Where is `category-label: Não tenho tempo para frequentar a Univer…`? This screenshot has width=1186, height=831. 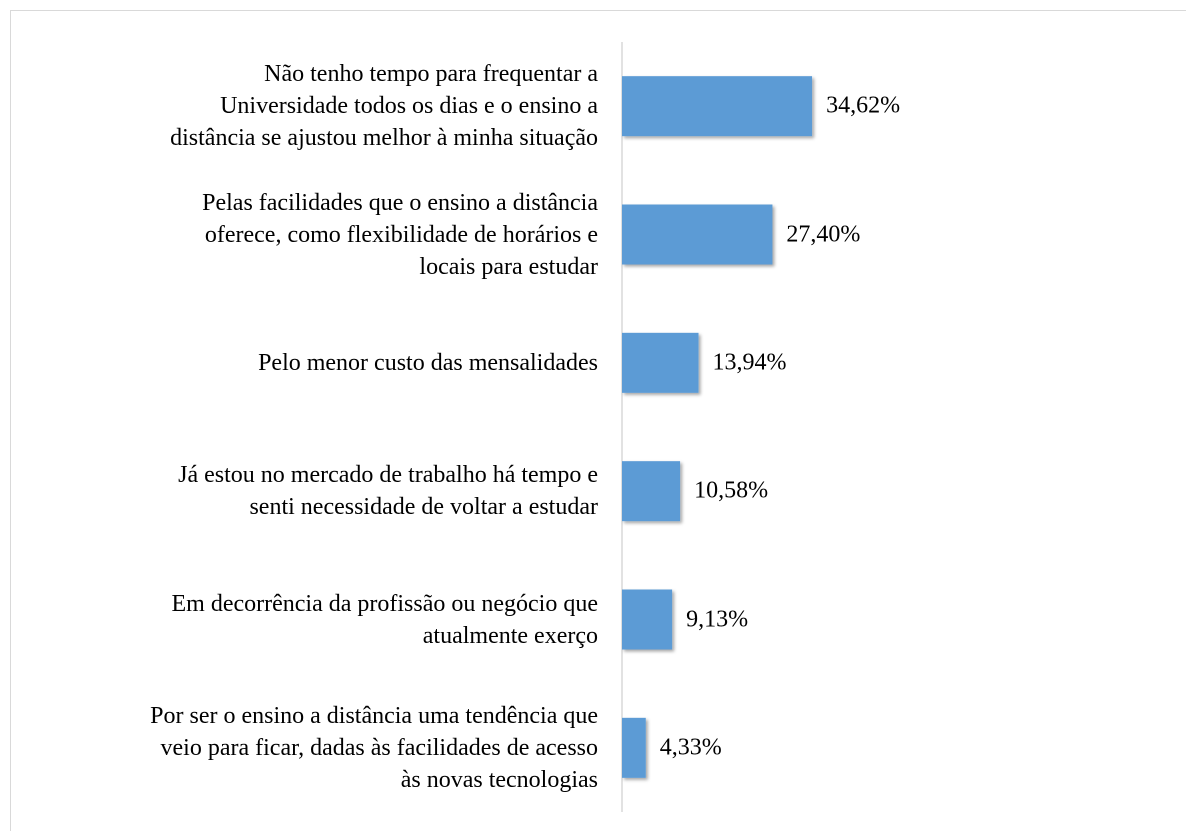
category-label: Não tenho tempo para frequentar a Univer… is located at coordinates (384, 106).